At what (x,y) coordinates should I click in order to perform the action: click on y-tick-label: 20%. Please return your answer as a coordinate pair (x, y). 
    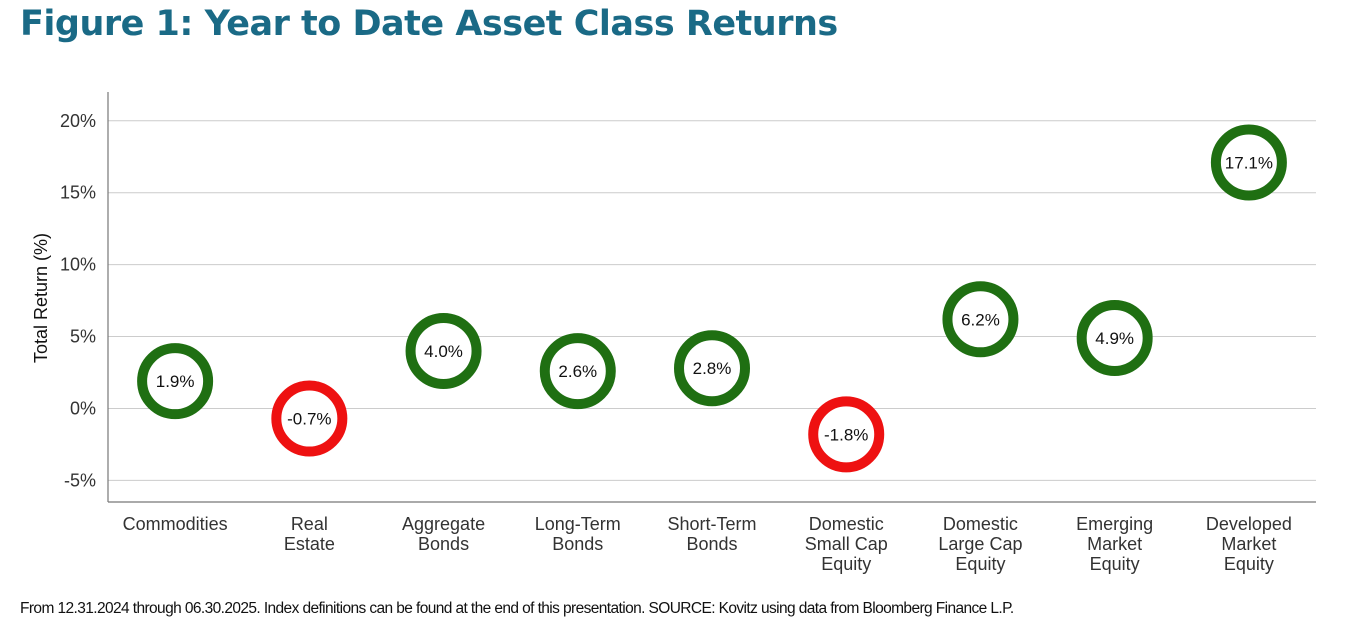
    Looking at the image, I should click on (78, 121).